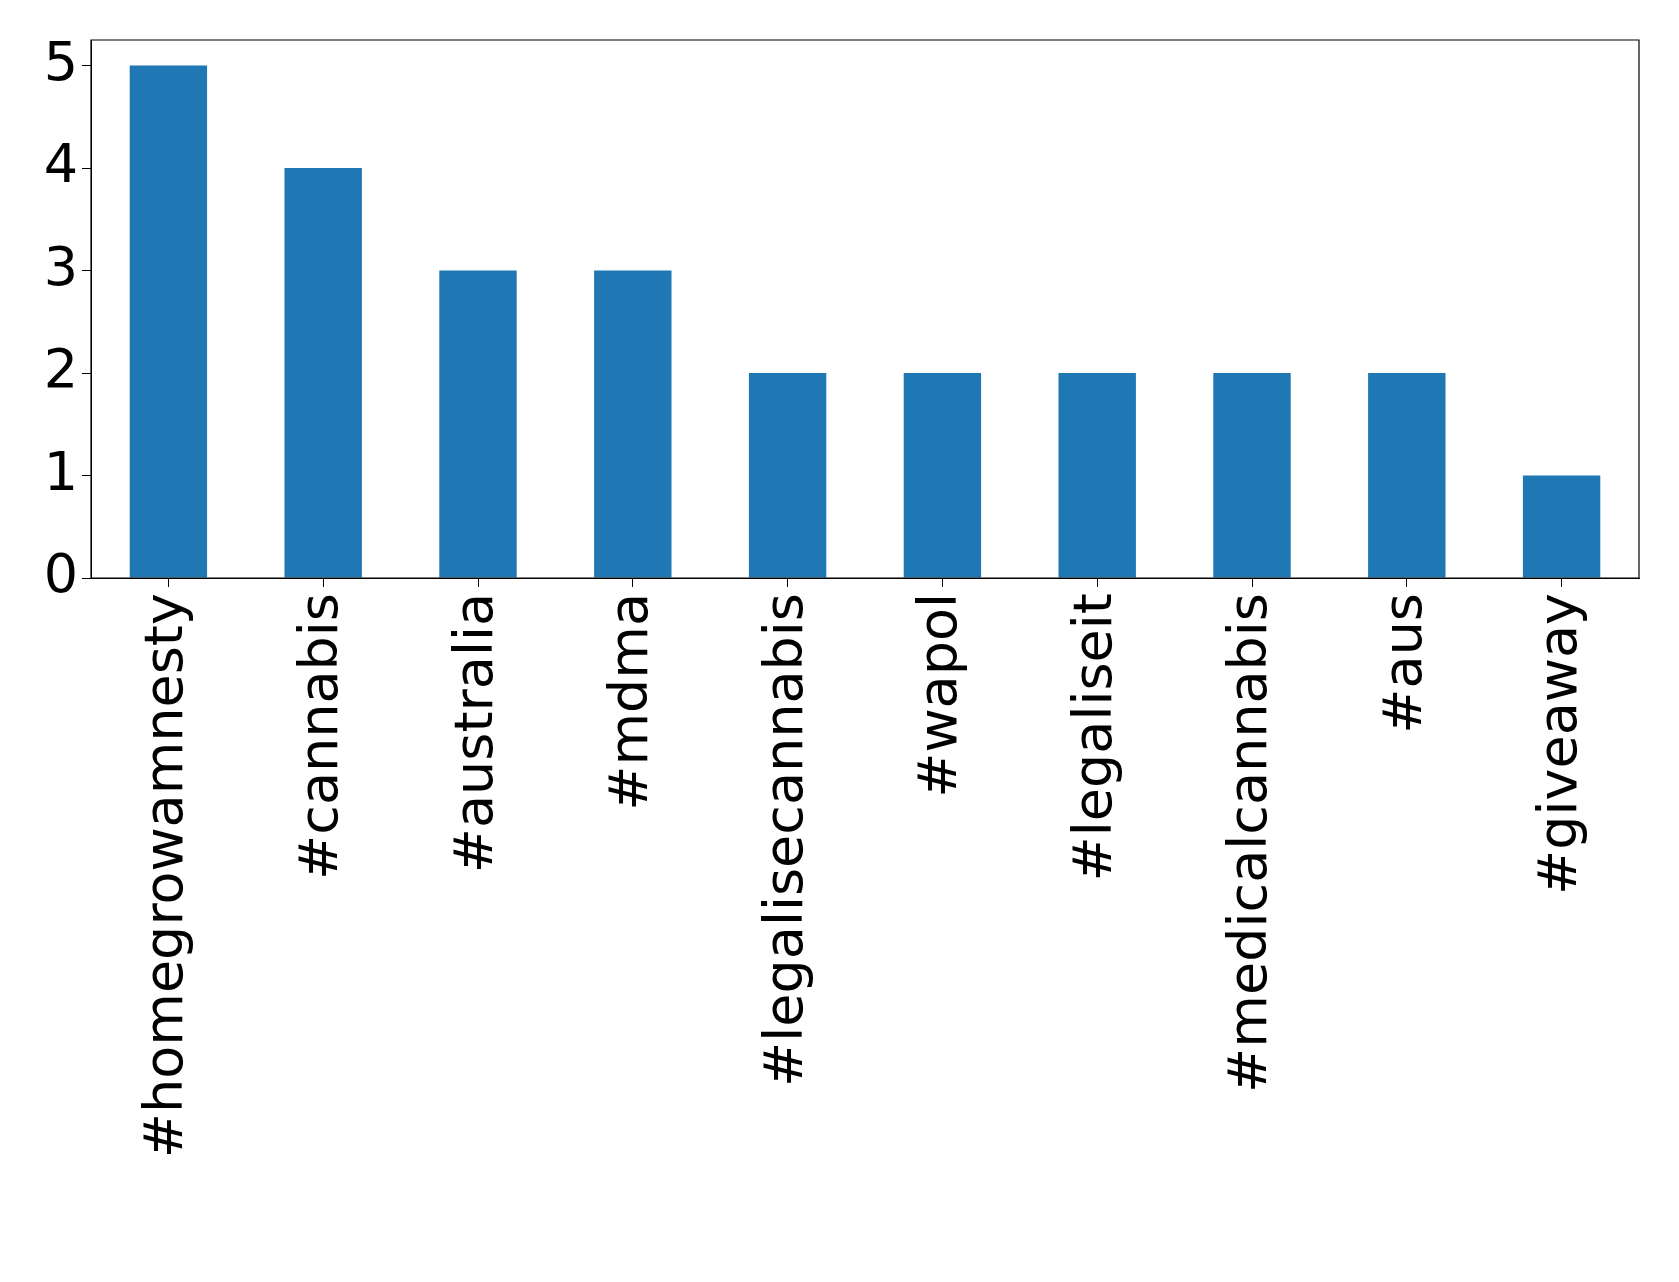  I want to click on y-tick-label: 0, so click(60, 574).